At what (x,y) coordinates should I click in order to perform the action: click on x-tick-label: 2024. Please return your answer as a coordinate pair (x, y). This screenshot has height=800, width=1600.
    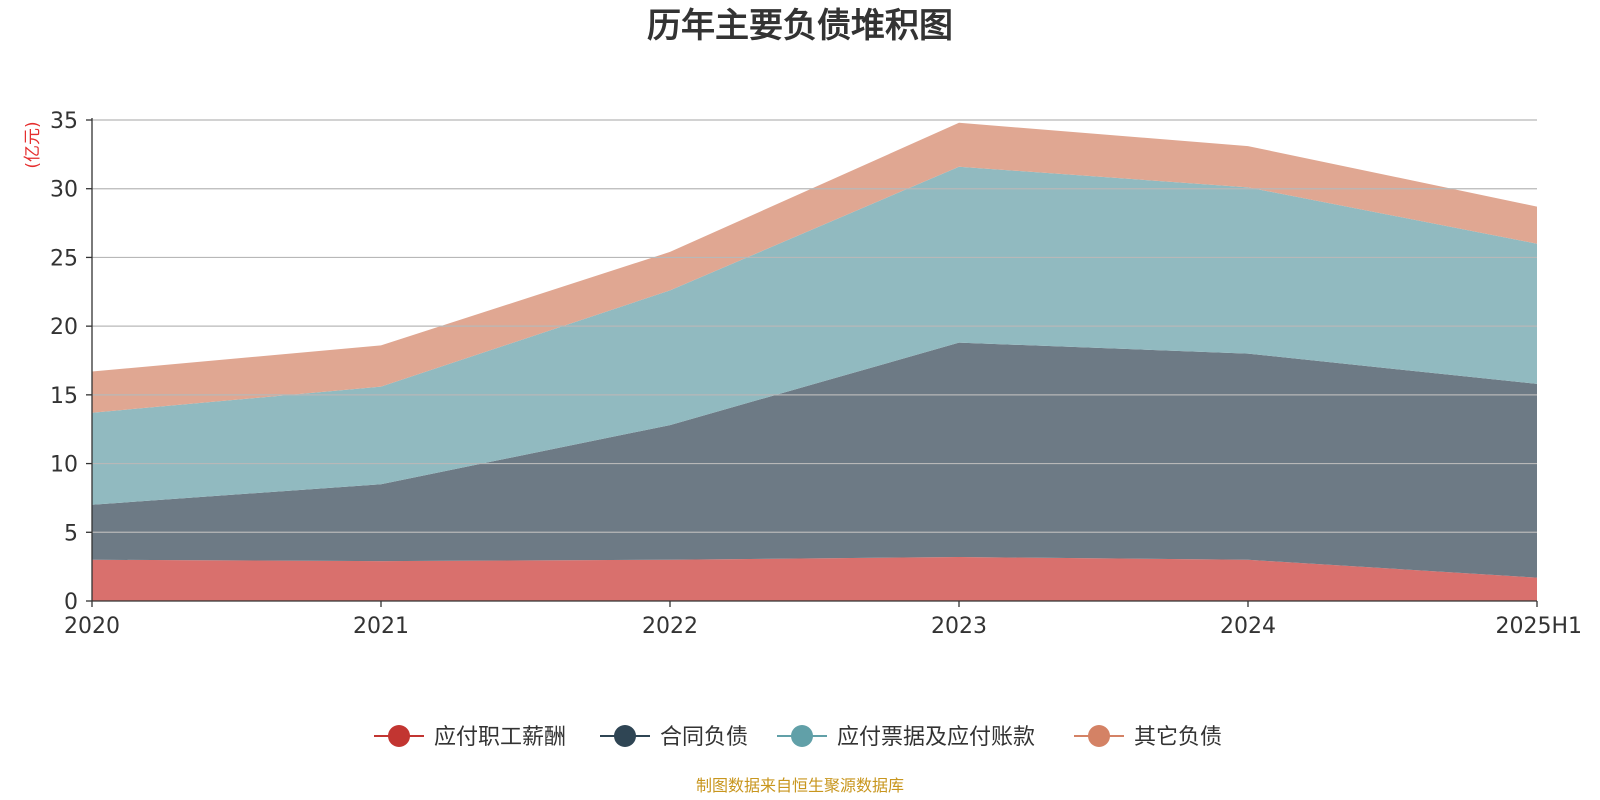
    Looking at the image, I should click on (1248, 626).